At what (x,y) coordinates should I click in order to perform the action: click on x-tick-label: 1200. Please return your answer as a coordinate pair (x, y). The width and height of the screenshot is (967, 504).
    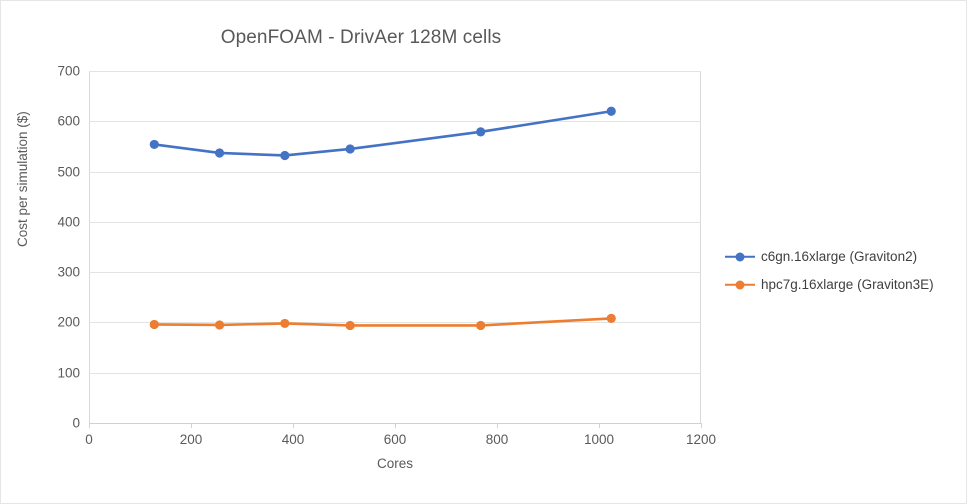
    Looking at the image, I should click on (701, 439).